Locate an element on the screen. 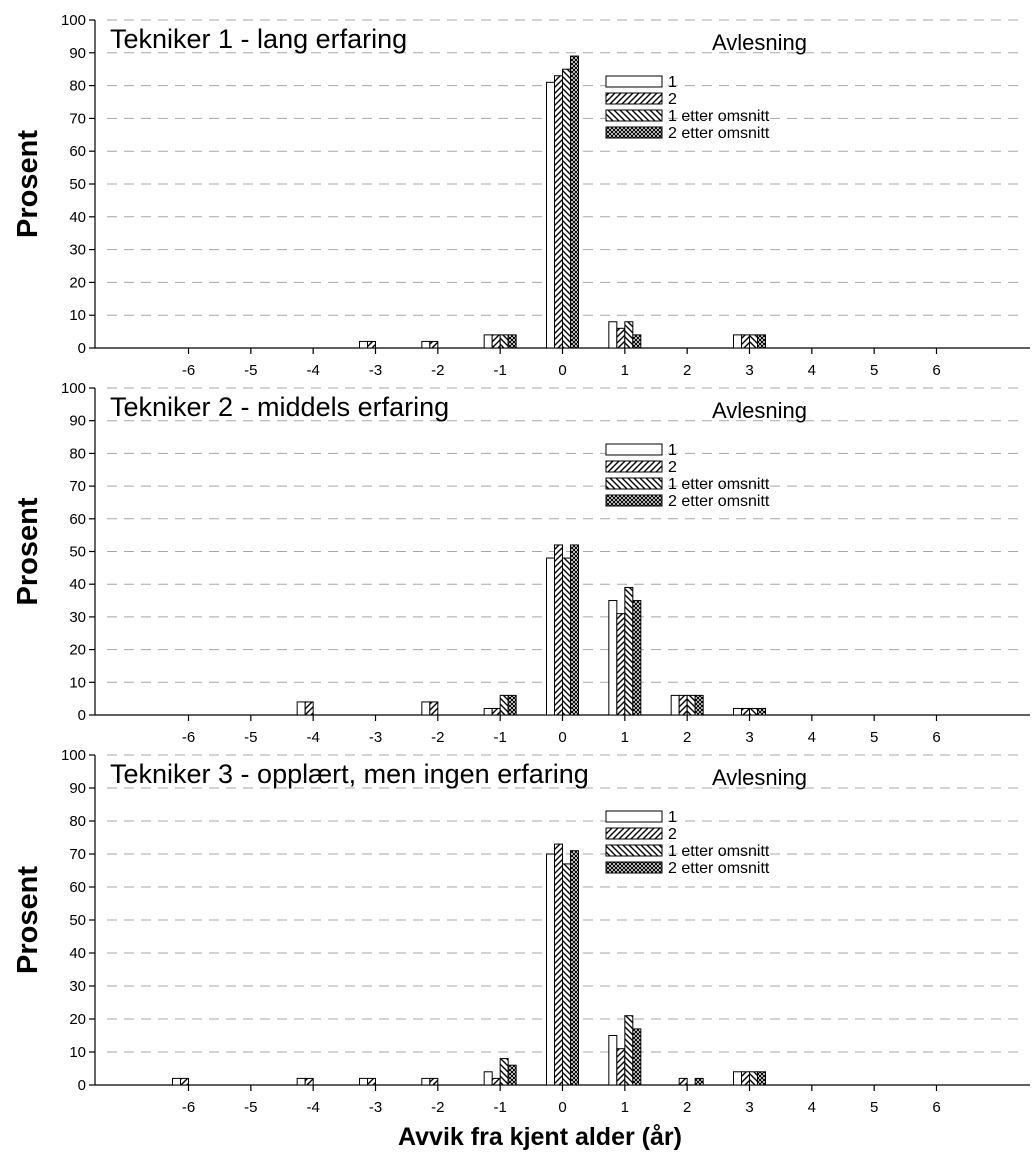  x-tick-label: 4 is located at coordinates (812, 1107).